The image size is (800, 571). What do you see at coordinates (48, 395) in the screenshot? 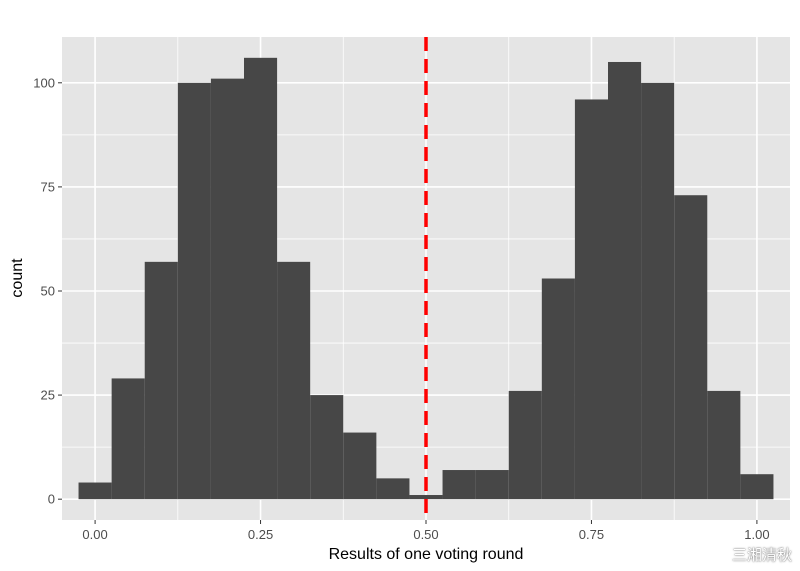
I see `y-tick-label: 25` at bounding box center [48, 395].